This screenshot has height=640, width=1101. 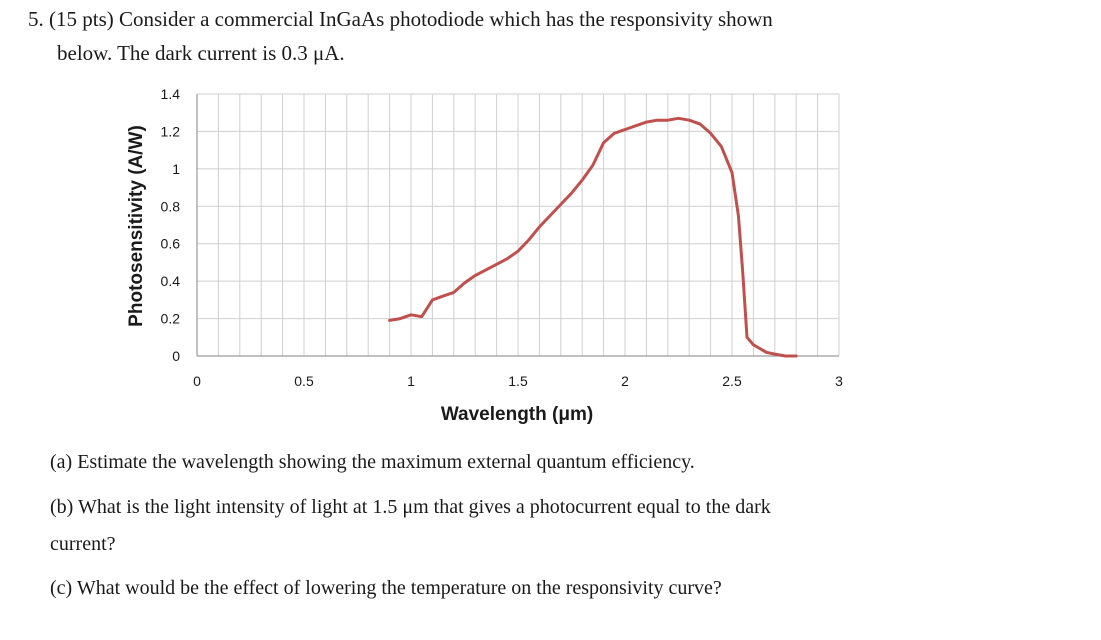 I want to click on y-tick-label: 0.4, so click(x=171, y=281).